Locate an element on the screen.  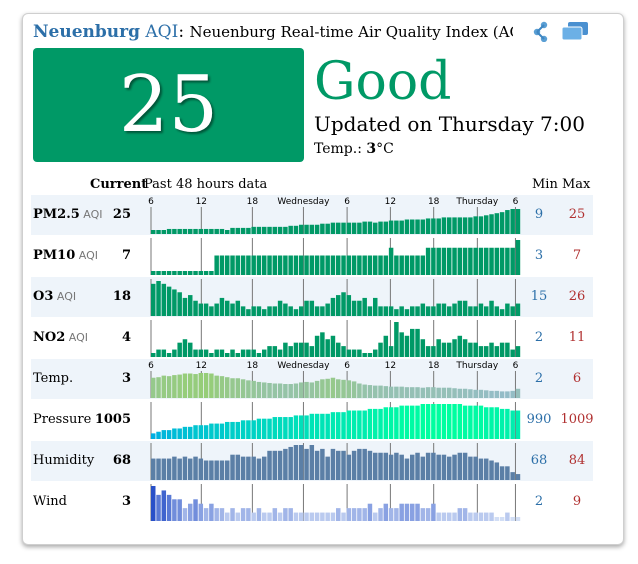
city-link: Neuenburg is located at coordinates (86, 32).